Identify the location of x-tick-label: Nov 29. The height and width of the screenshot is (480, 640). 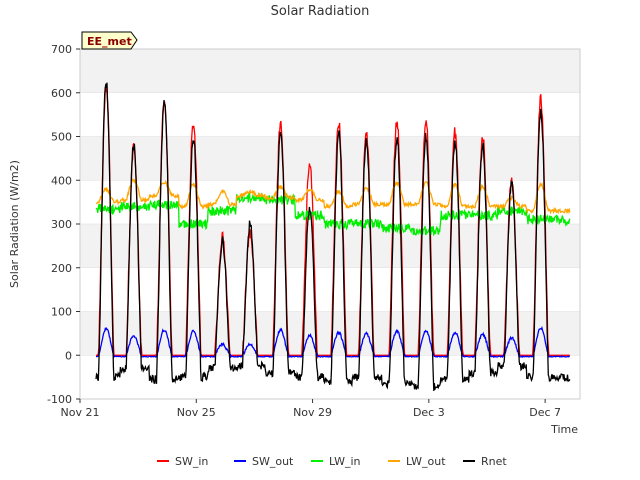
(312, 412).